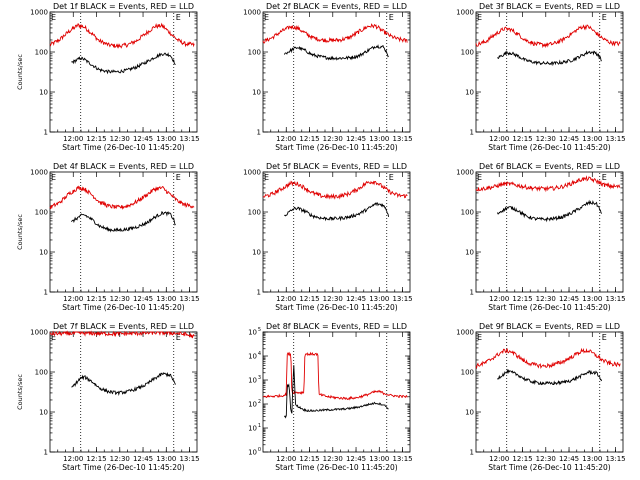  Describe the element at coordinates (549, 166) in the screenshot. I see `panel-title: Det 6f BLACK = Events, RED = LLD` at that location.